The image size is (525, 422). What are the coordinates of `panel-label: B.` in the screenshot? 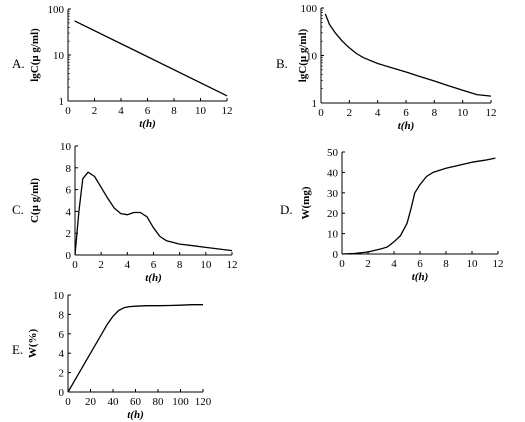 It's located at (282, 63).